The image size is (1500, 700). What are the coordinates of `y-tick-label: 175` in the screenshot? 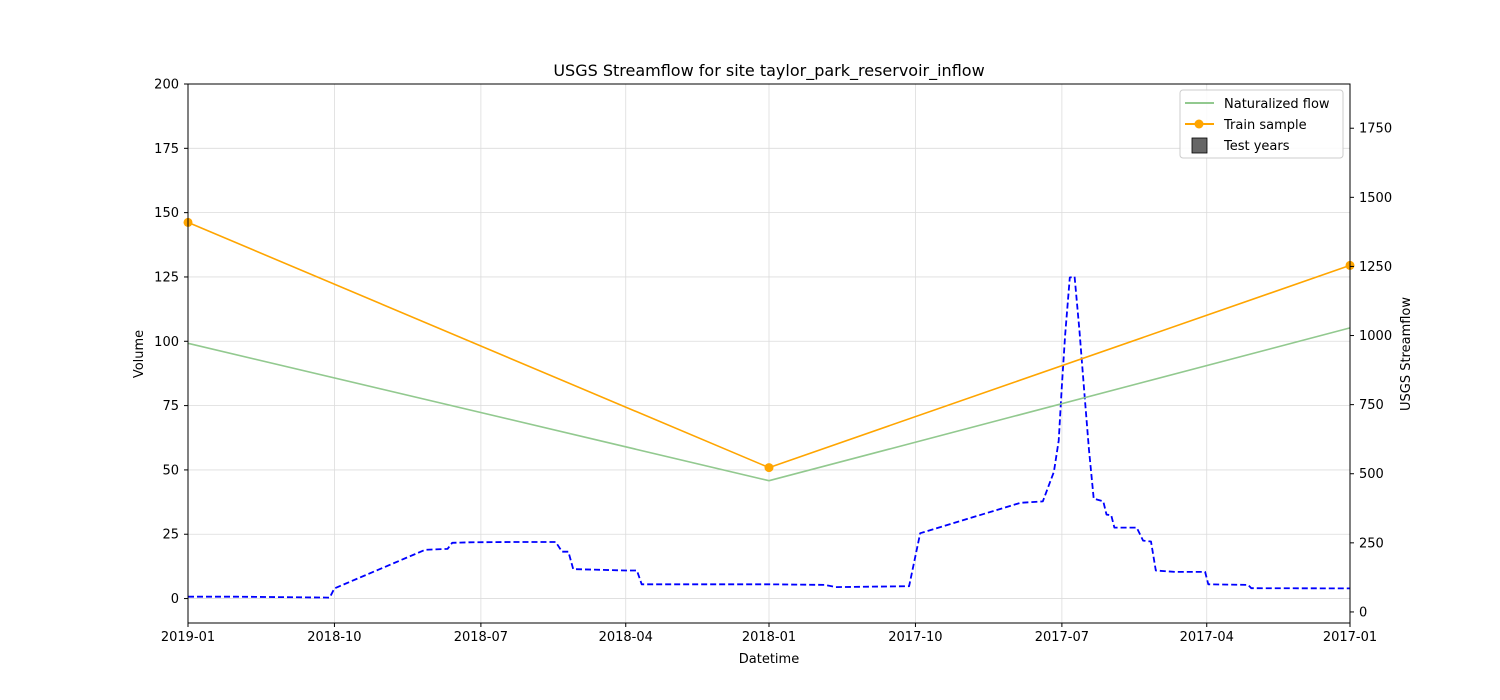 It's located at (166, 149).